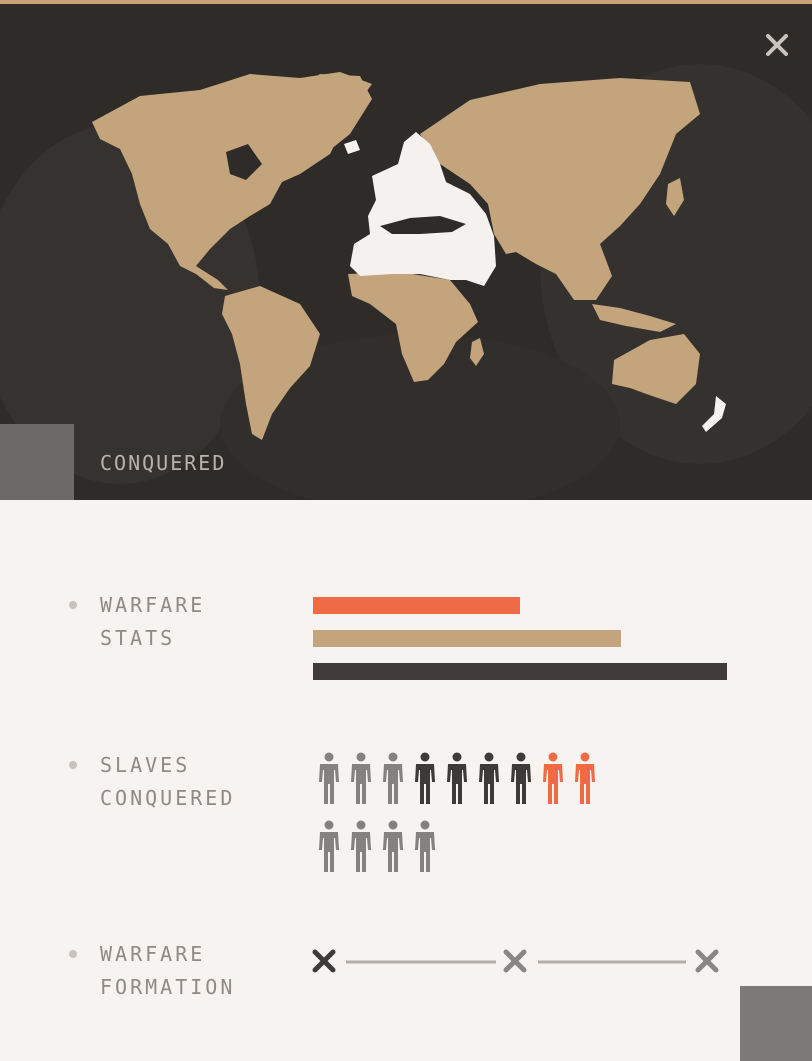 The image size is (812, 1061). I want to click on bar-tan, so click(467, 638).